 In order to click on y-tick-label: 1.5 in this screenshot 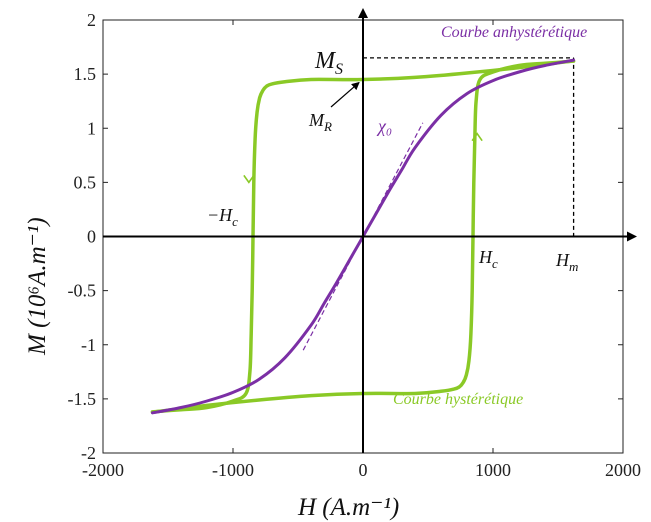, I will do `click(85, 74)`.